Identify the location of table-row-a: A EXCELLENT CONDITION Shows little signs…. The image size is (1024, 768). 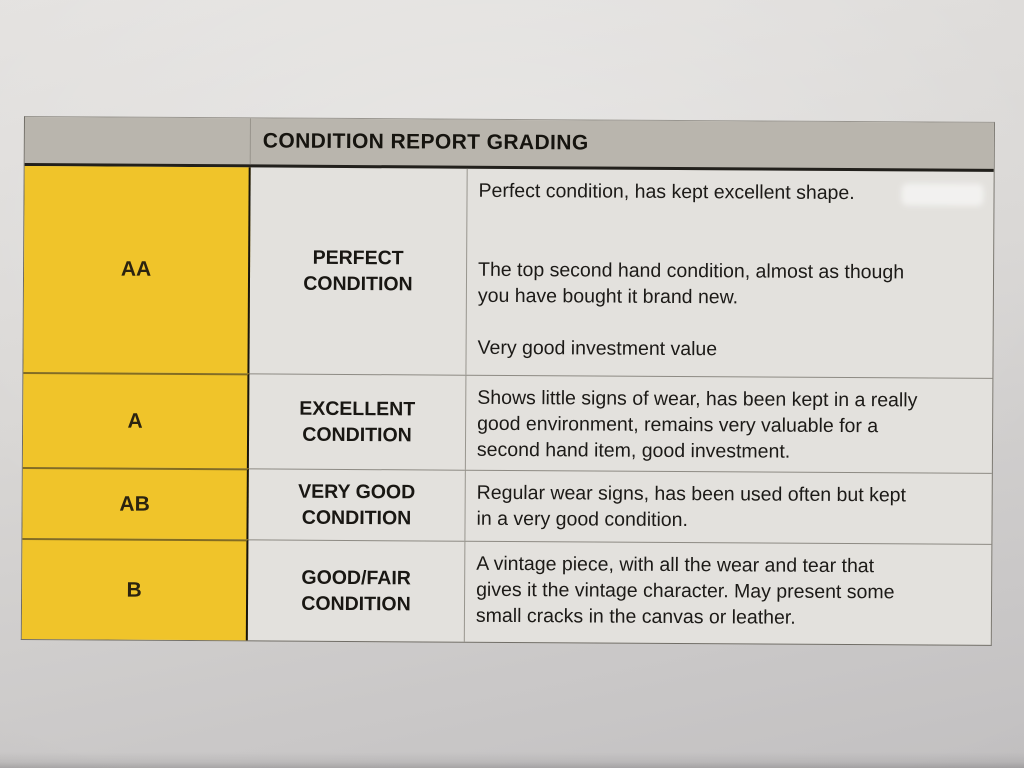
(507, 422).